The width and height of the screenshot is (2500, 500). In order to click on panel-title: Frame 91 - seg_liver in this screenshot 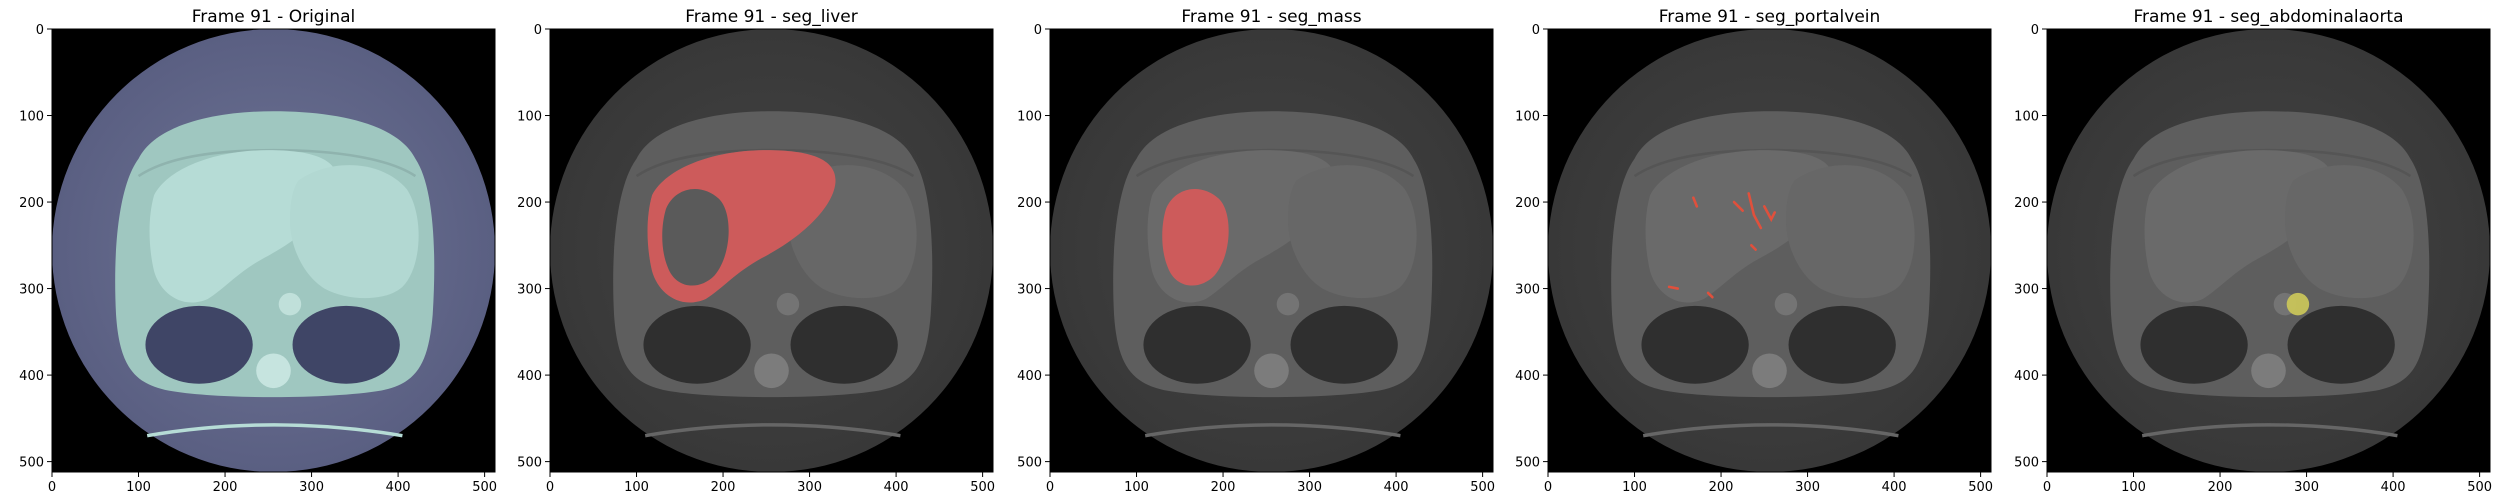, I will do `click(771, 17)`.